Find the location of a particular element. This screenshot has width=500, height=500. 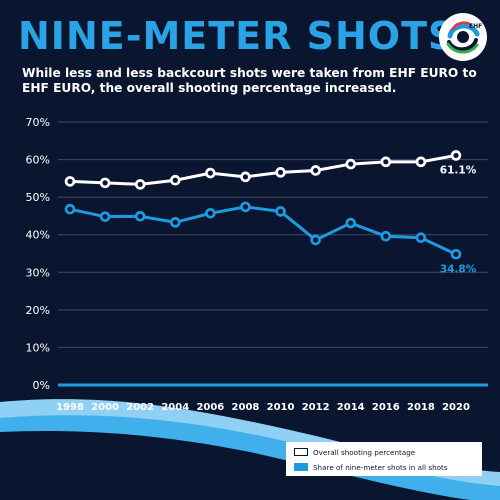

y-tick-label: 20% is located at coordinates (38, 310).